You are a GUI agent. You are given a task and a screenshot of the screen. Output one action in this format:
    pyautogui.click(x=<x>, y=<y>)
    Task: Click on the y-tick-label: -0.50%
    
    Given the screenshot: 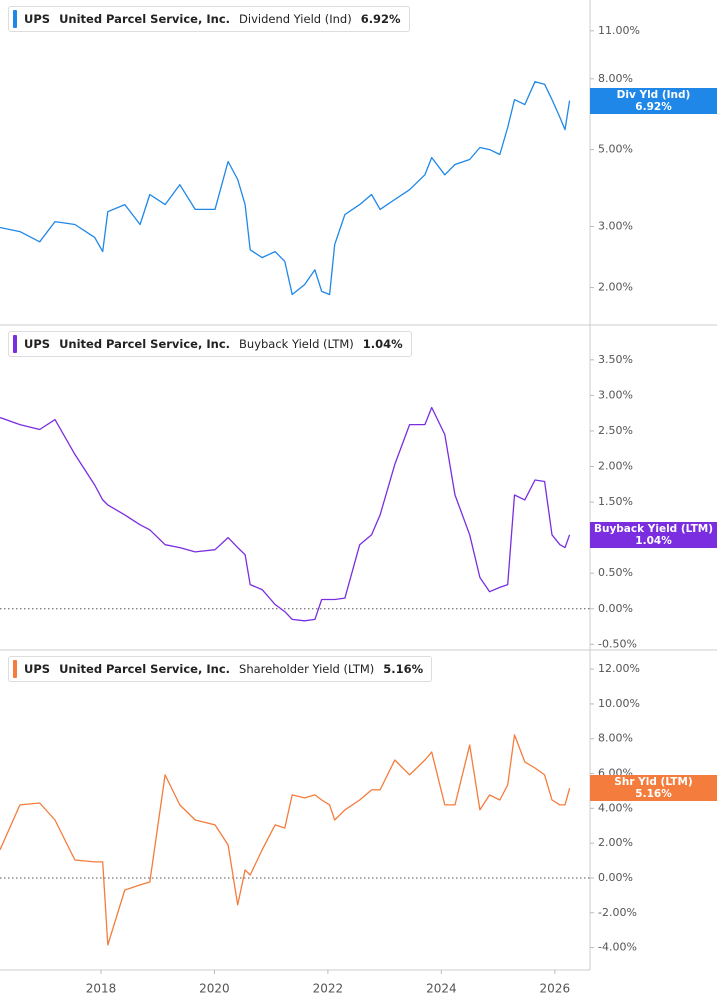 What is the action you would take?
    pyautogui.click(x=617, y=643)
    